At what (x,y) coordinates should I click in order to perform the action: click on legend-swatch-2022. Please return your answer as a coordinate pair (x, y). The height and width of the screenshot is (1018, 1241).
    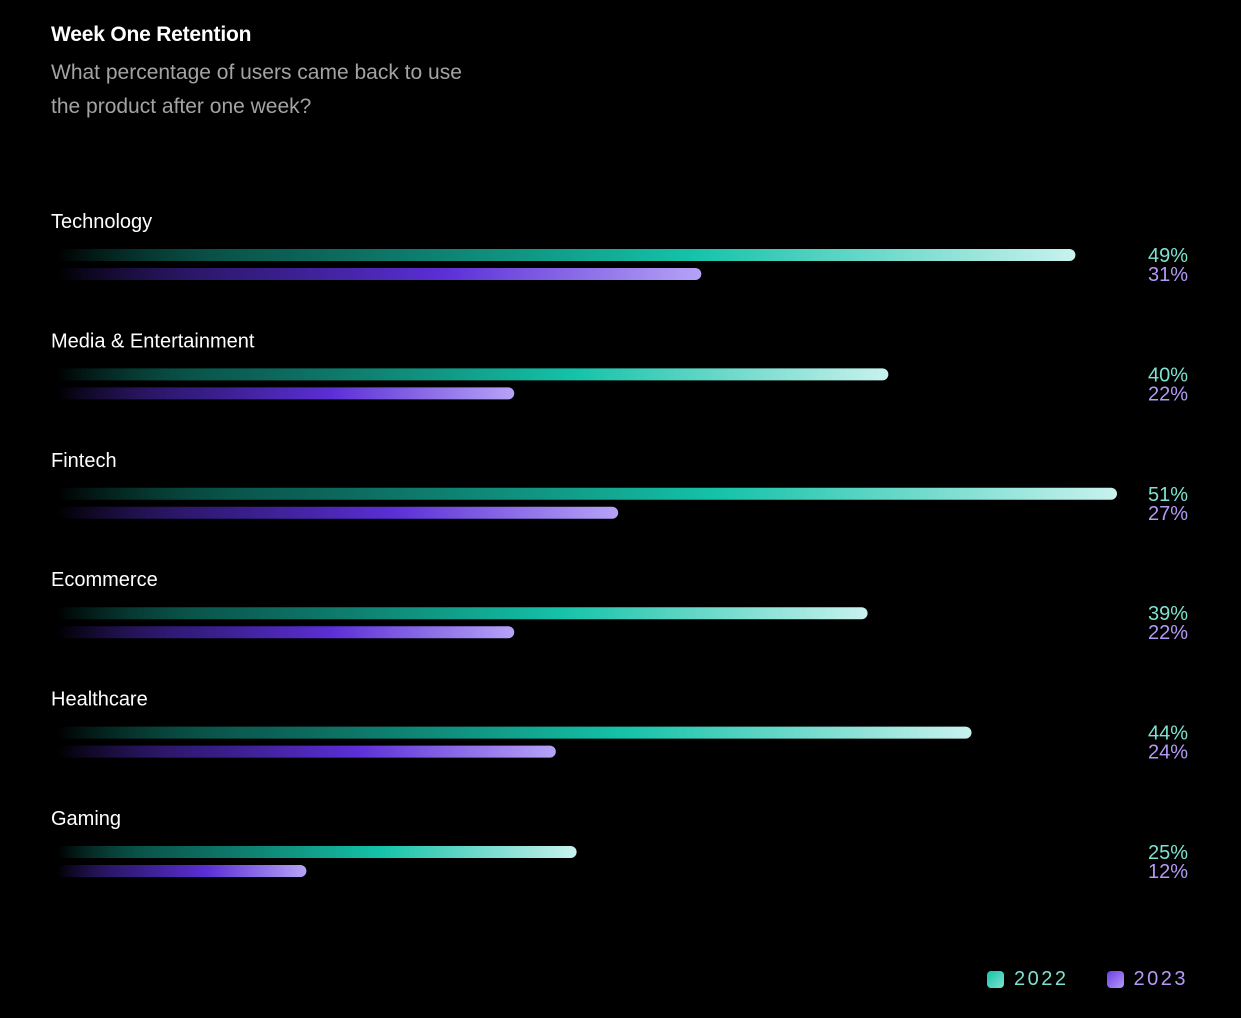
    Looking at the image, I should click on (995, 979).